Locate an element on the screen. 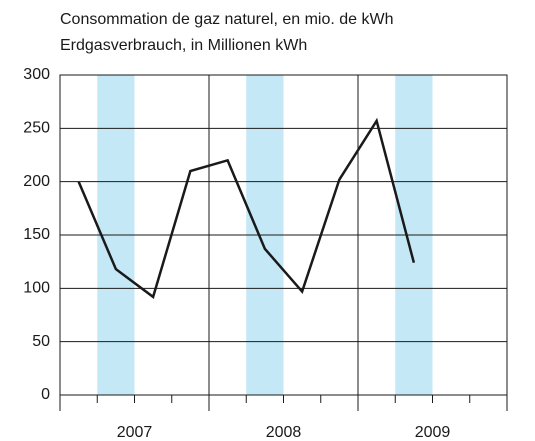 The image size is (535, 441). x-year-label: 2008 is located at coordinates (284, 432).